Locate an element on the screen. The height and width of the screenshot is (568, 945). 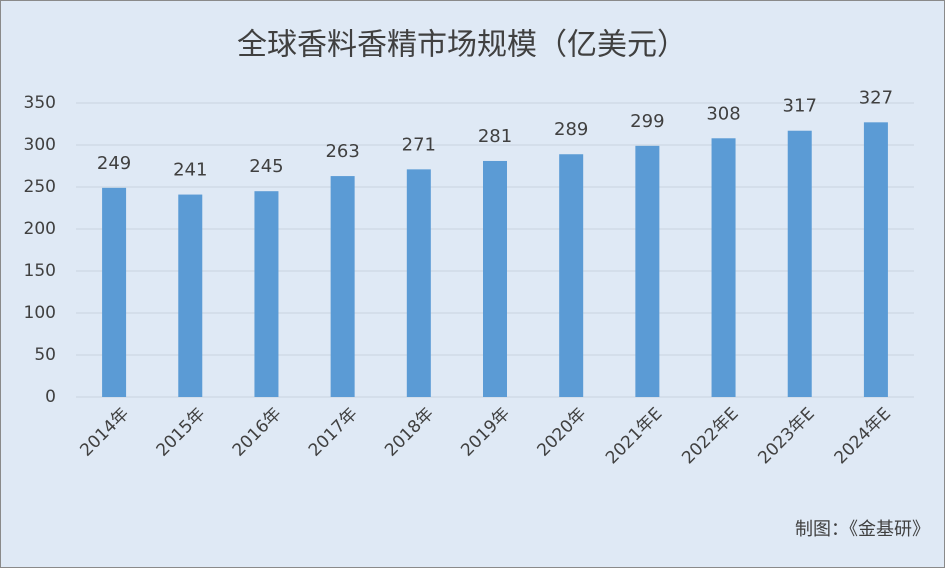
value-label: 289 is located at coordinates (571, 129).